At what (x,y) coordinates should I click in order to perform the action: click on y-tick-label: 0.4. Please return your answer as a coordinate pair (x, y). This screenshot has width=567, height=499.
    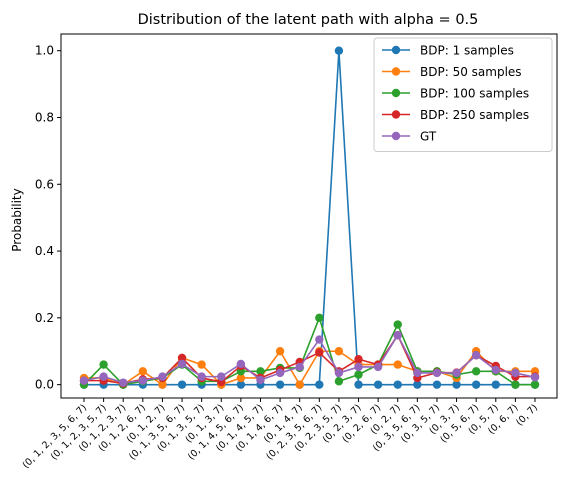
    Looking at the image, I should click on (44, 251).